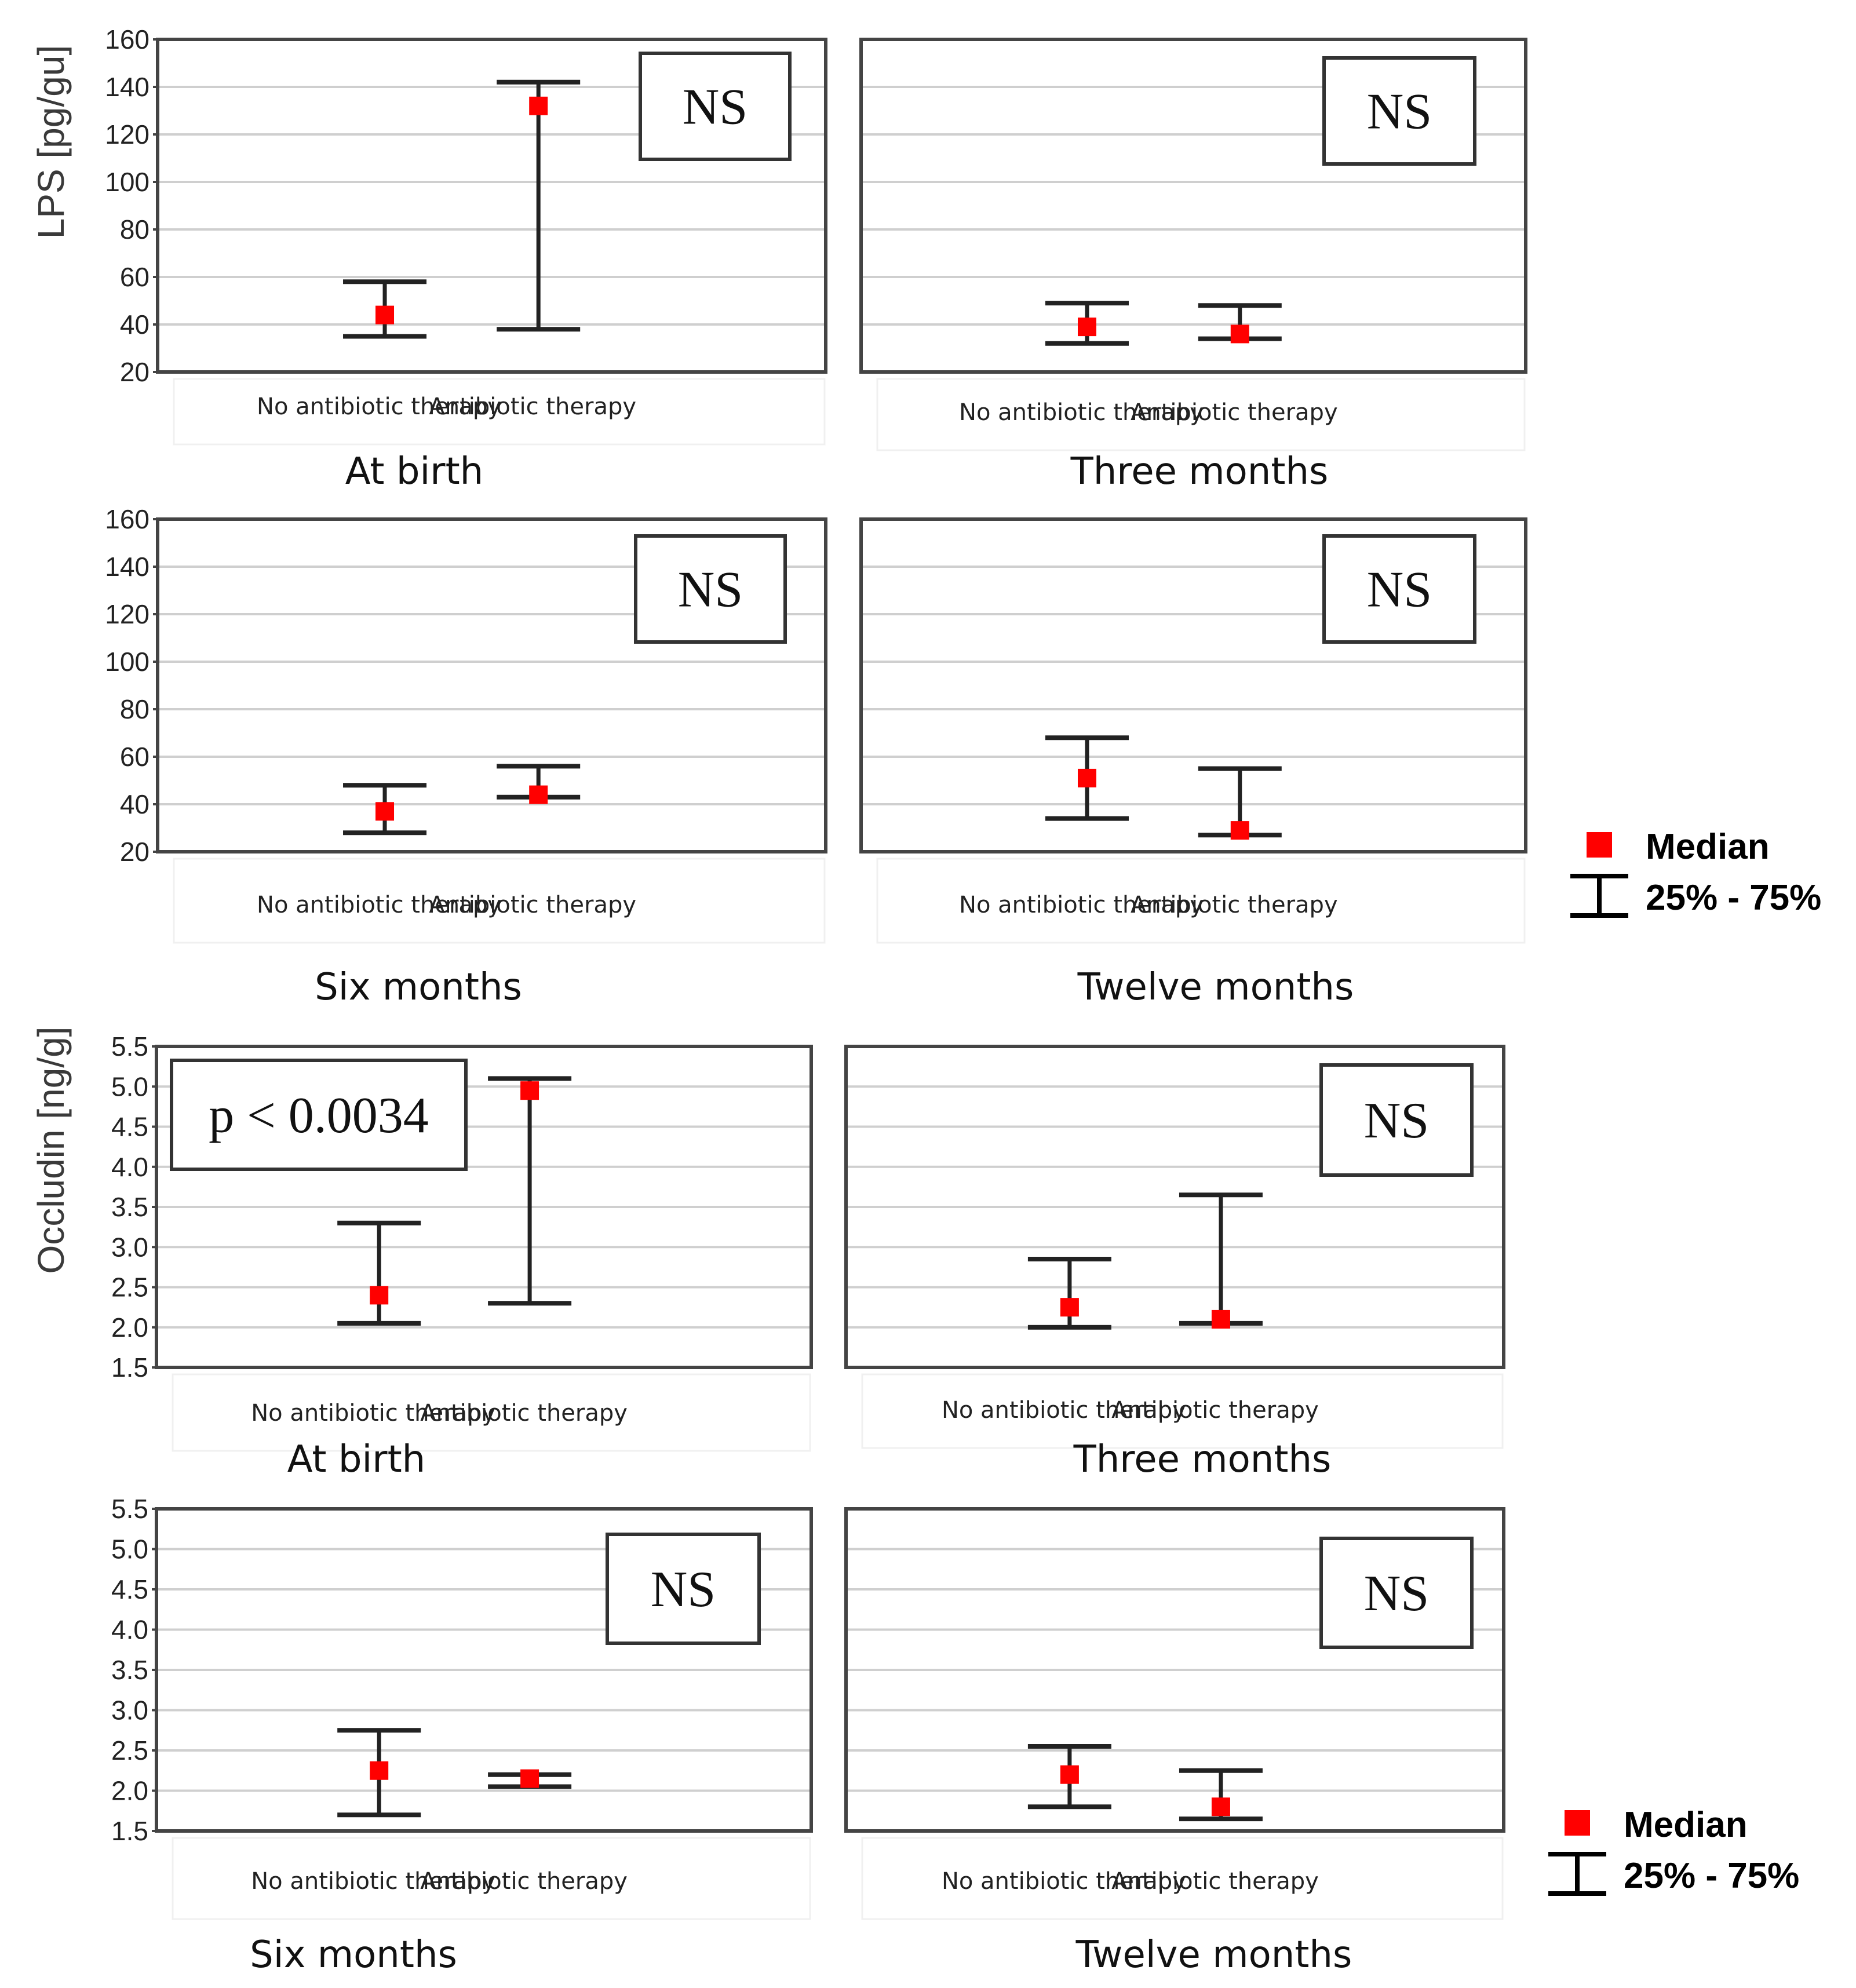 The image size is (1856, 1988). What do you see at coordinates (129, 1086) in the screenshot?
I see `y-tick-label: 5.0` at bounding box center [129, 1086].